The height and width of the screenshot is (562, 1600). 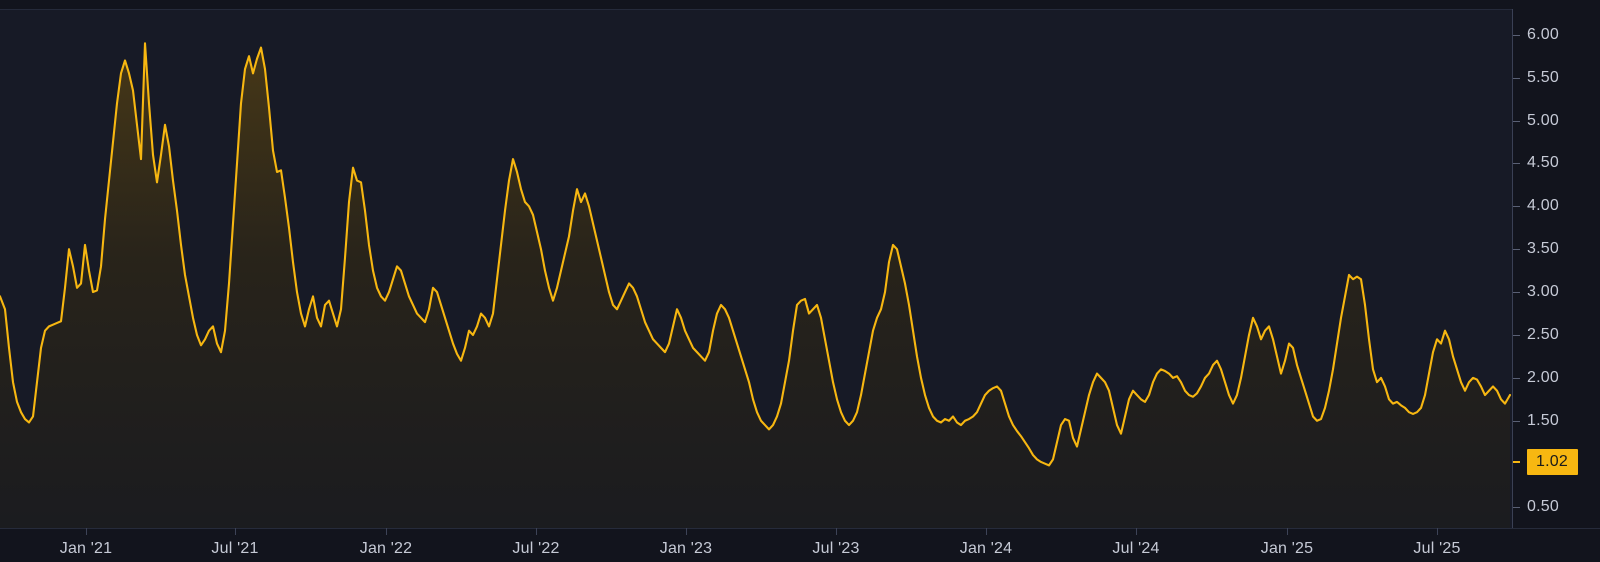 What do you see at coordinates (756, 9) in the screenshot?
I see `plot-top-border` at bounding box center [756, 9].